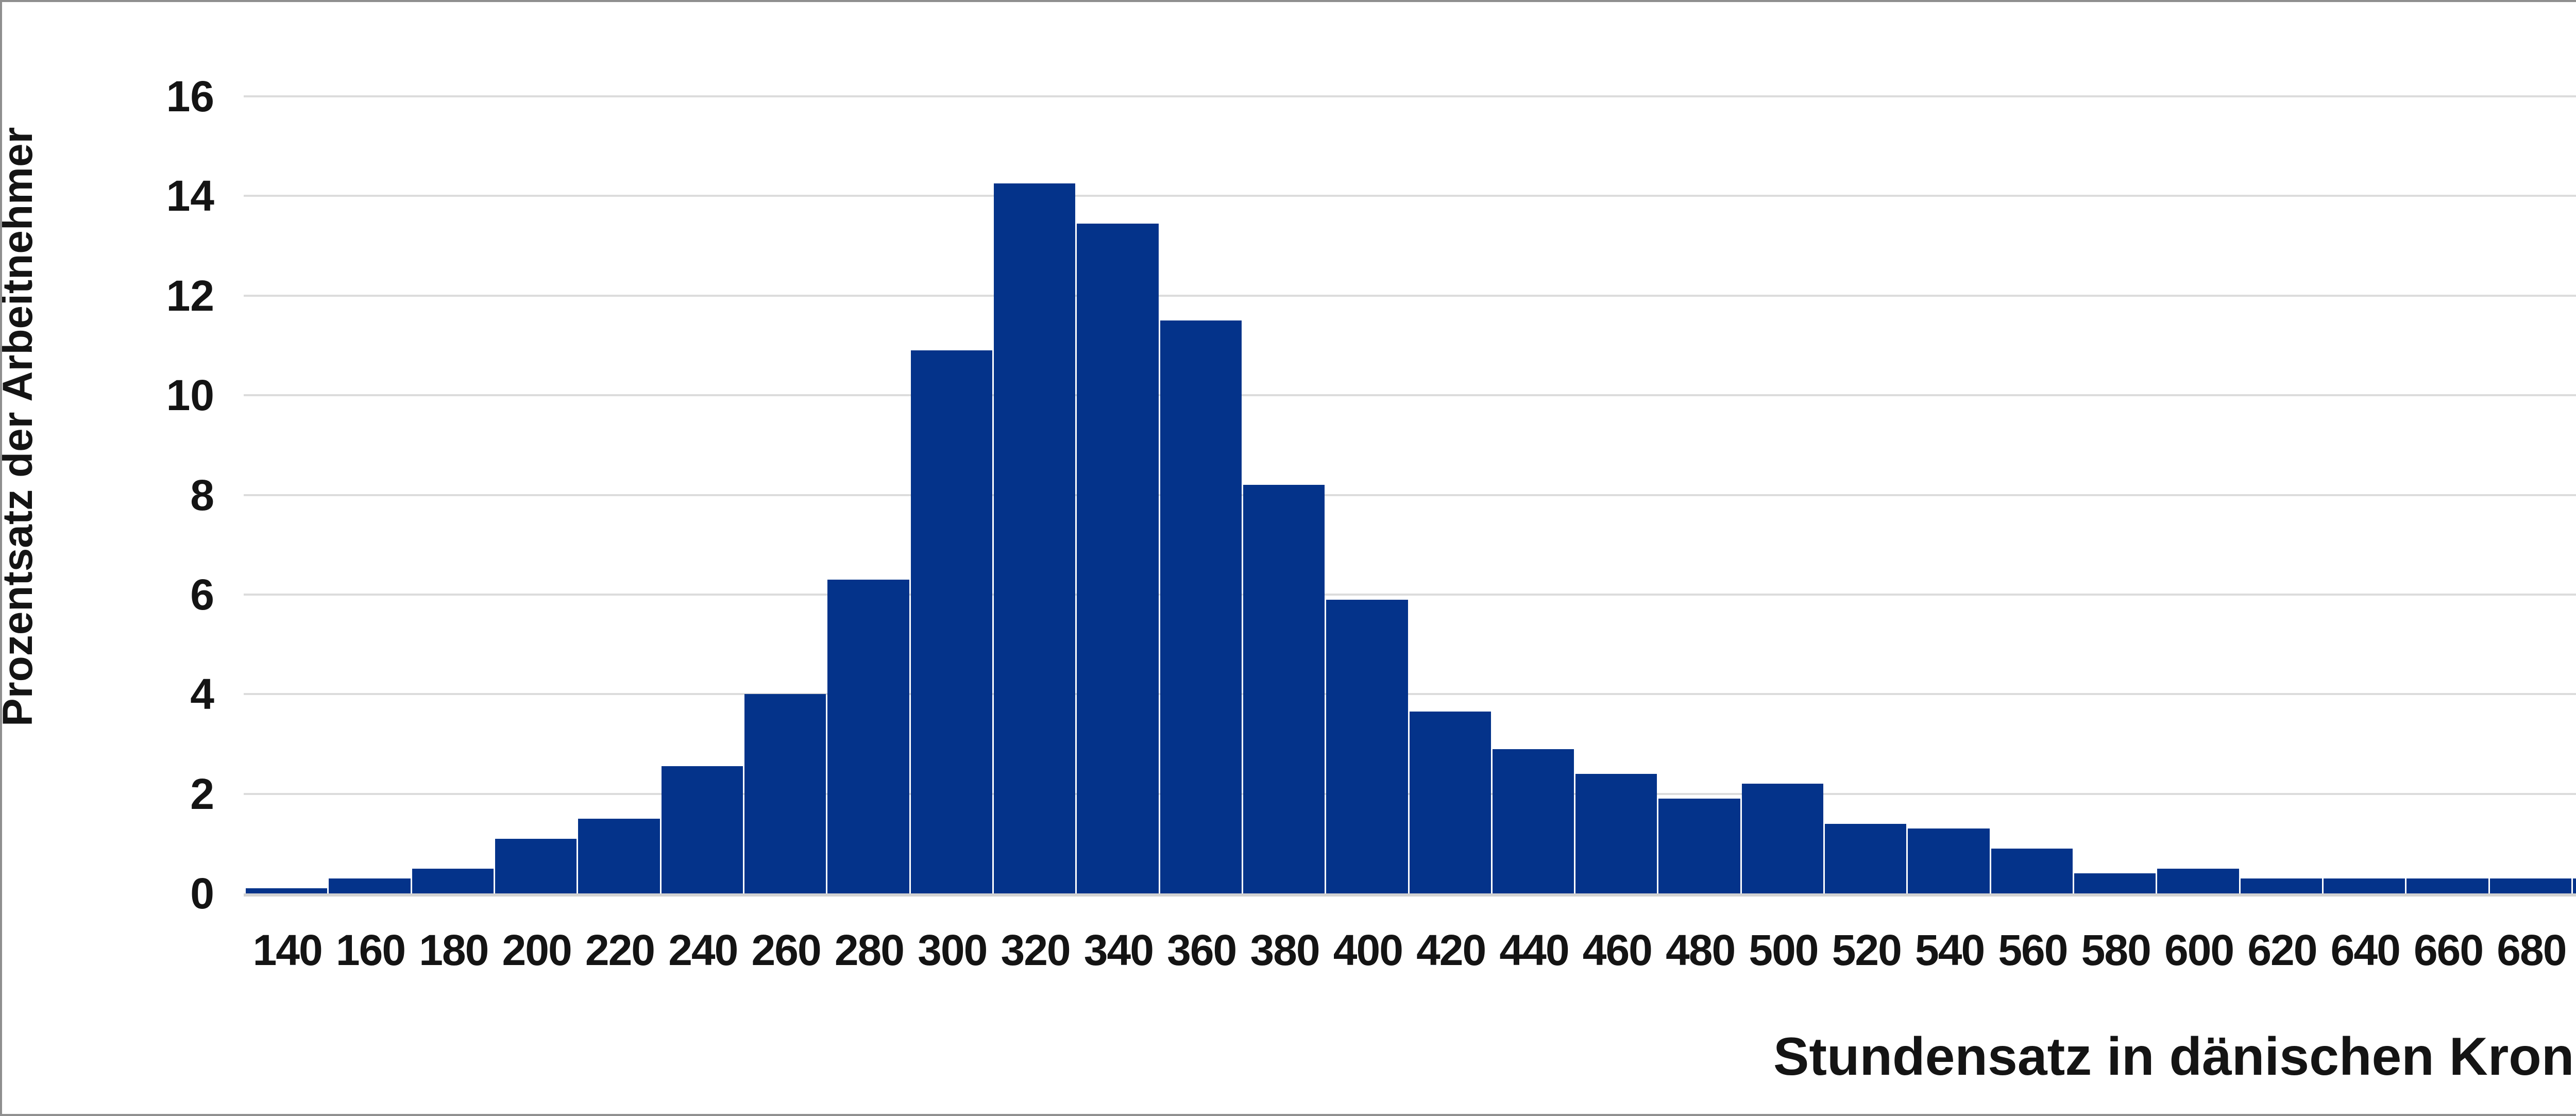  I want to click on x-tick-label-380: 380, so click(1285, 950).